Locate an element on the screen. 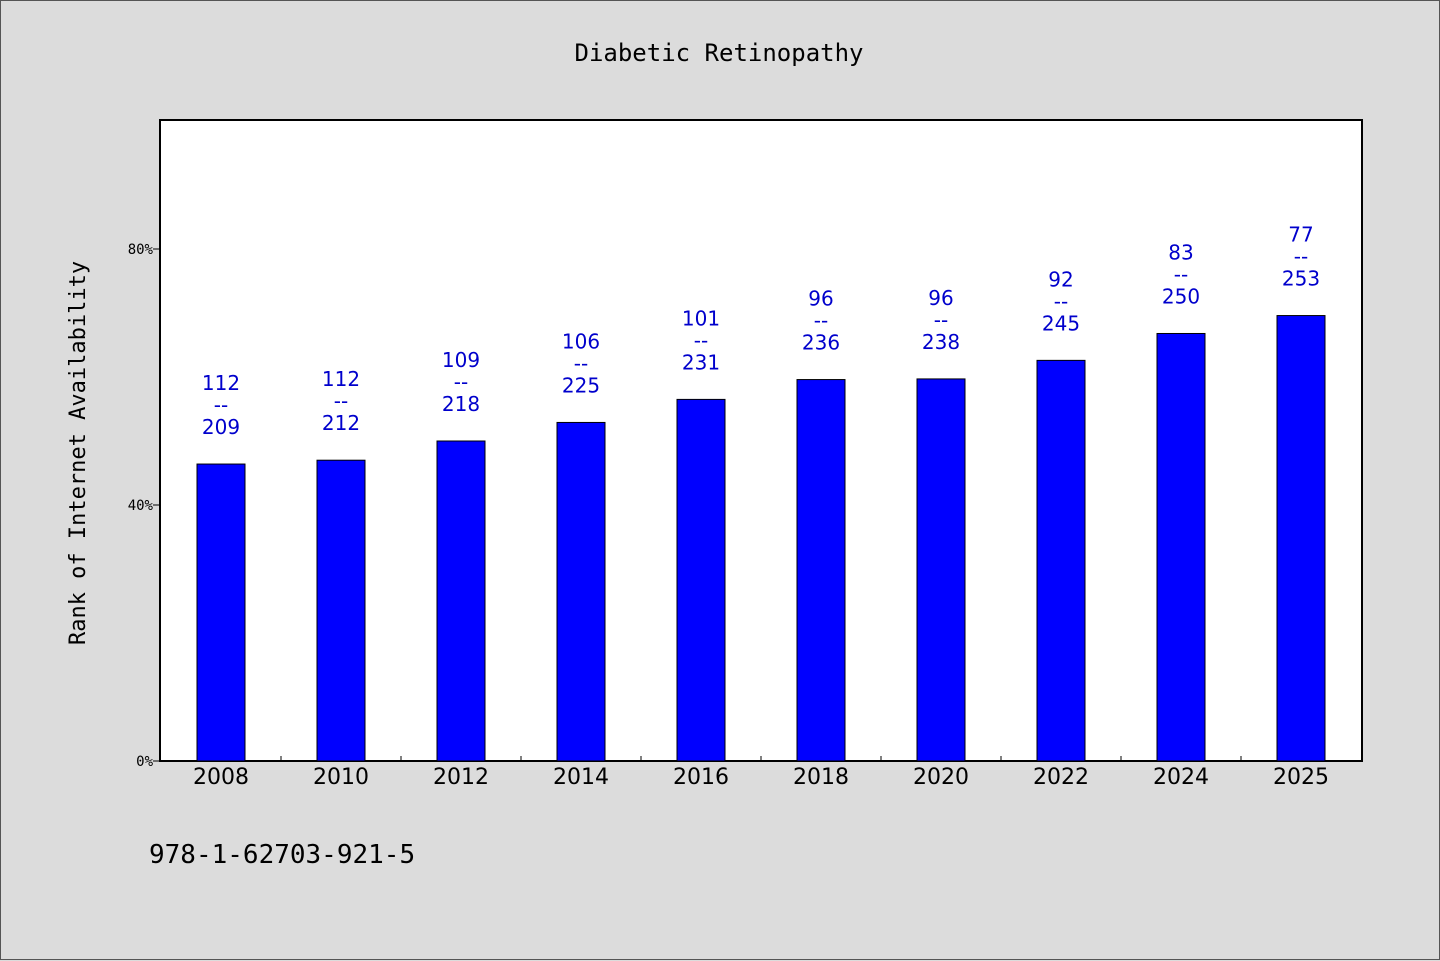 This screenshot has height=961, width=1440. bar-2014 is located at coordinates (581, 591).